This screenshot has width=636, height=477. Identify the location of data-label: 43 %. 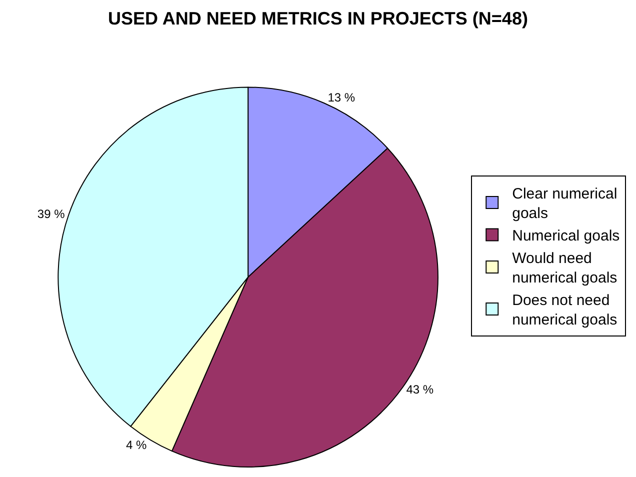
(420, 389).